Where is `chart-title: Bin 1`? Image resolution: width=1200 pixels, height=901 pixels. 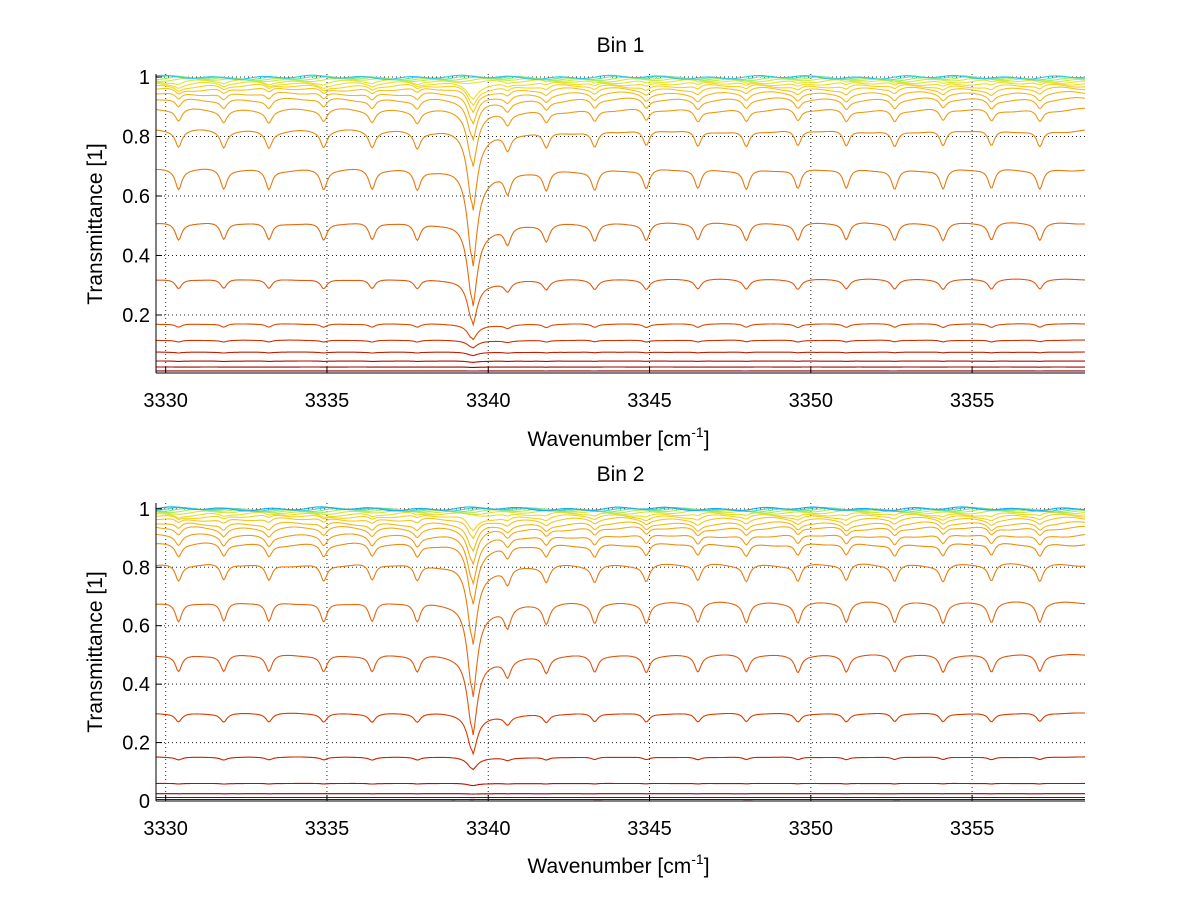 chart-title: Bin 1 is located at coordinates (621, 45).